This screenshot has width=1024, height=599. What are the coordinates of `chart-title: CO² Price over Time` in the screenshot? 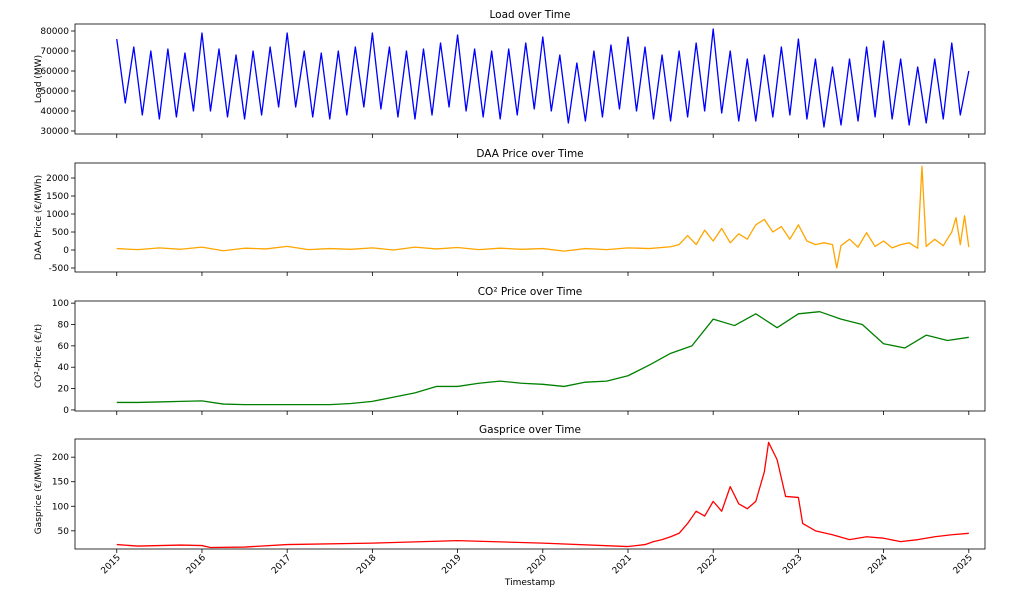 It's located at (530, 292).